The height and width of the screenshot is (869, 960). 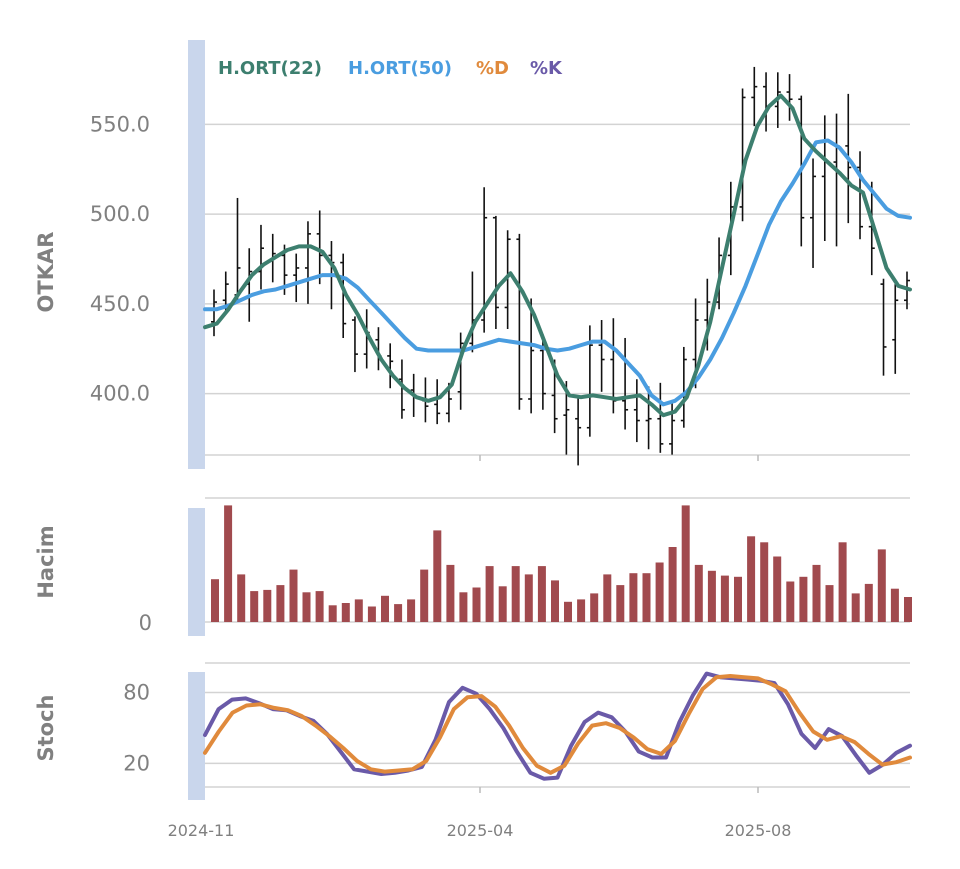 What do you see at coordinates (120, 124) in the screenshot?
I see `price-y-tick-label: 550.0` at bounding box center [120, 124].